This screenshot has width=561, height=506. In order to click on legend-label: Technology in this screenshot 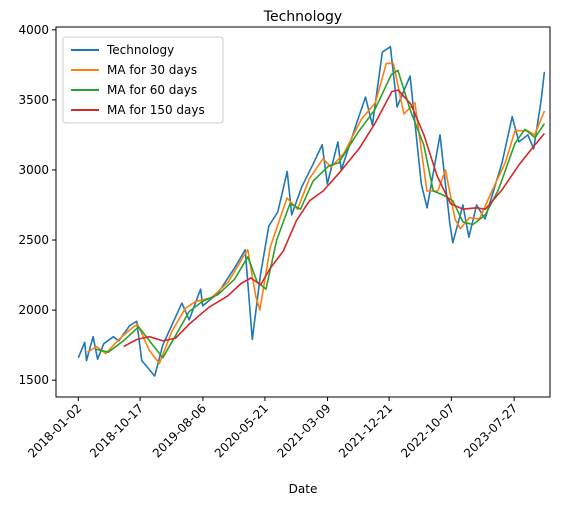, I will do `click(140, 50)`.